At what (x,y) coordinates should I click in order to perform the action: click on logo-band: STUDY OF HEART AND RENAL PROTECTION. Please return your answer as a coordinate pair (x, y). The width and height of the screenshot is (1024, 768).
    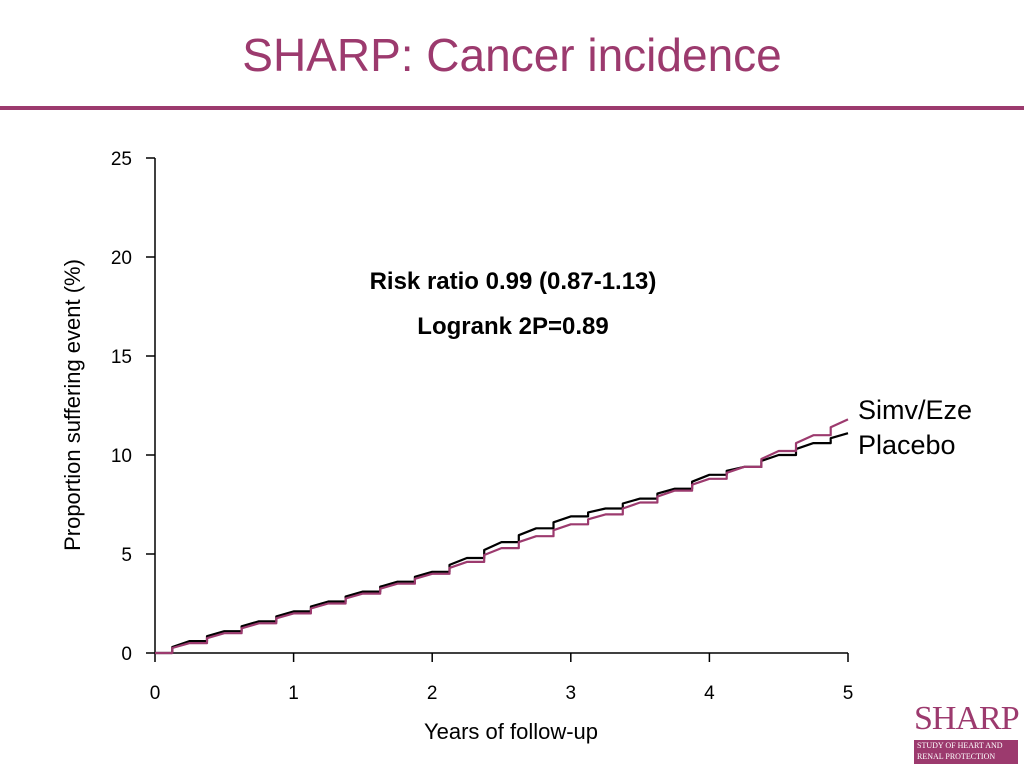
    Looking at the image, I should click on (966, 752).